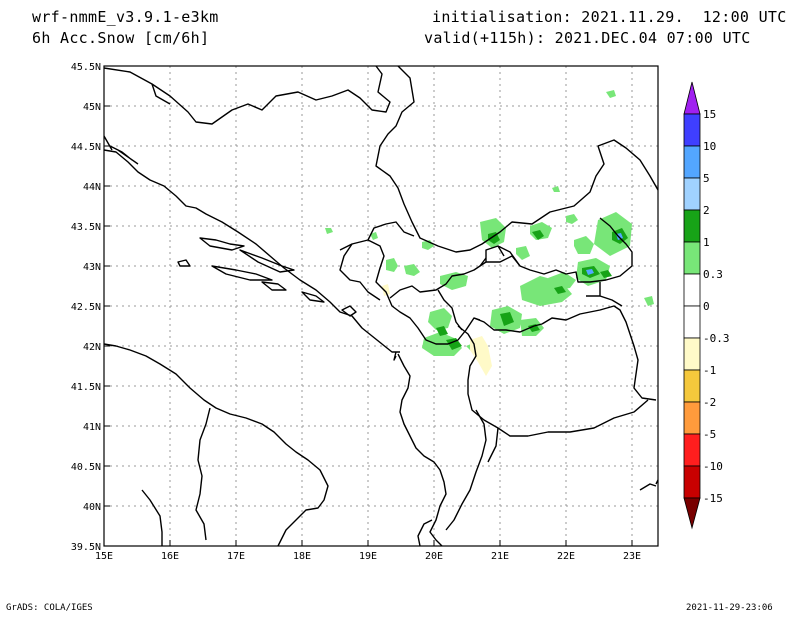 This screenshot has height=618, width=800. Describe the element at coordinates (92, 107) in the screenshot. I see `lat-label: 45N` at that location.